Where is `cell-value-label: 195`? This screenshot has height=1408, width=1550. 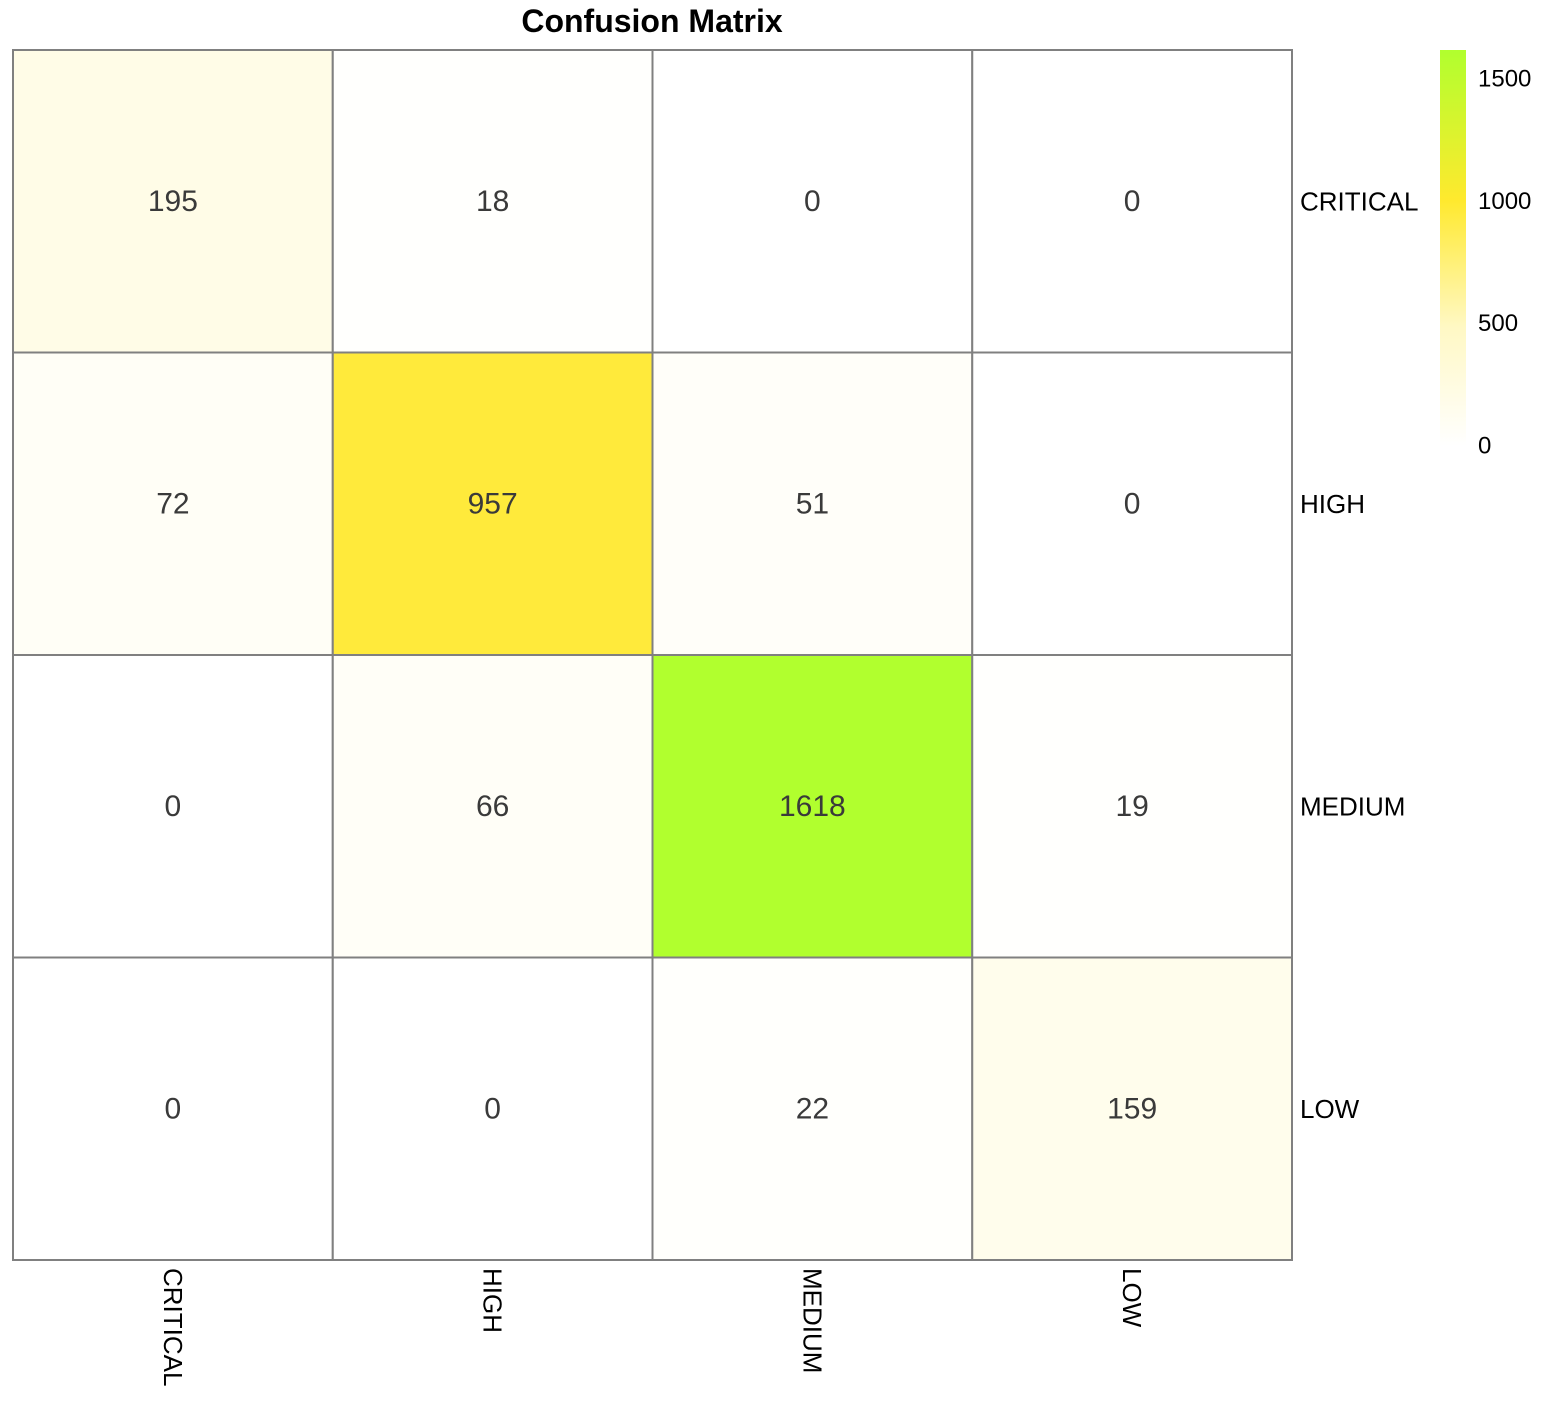
cell-value-label: 195 is located at coordinates (173, 201).